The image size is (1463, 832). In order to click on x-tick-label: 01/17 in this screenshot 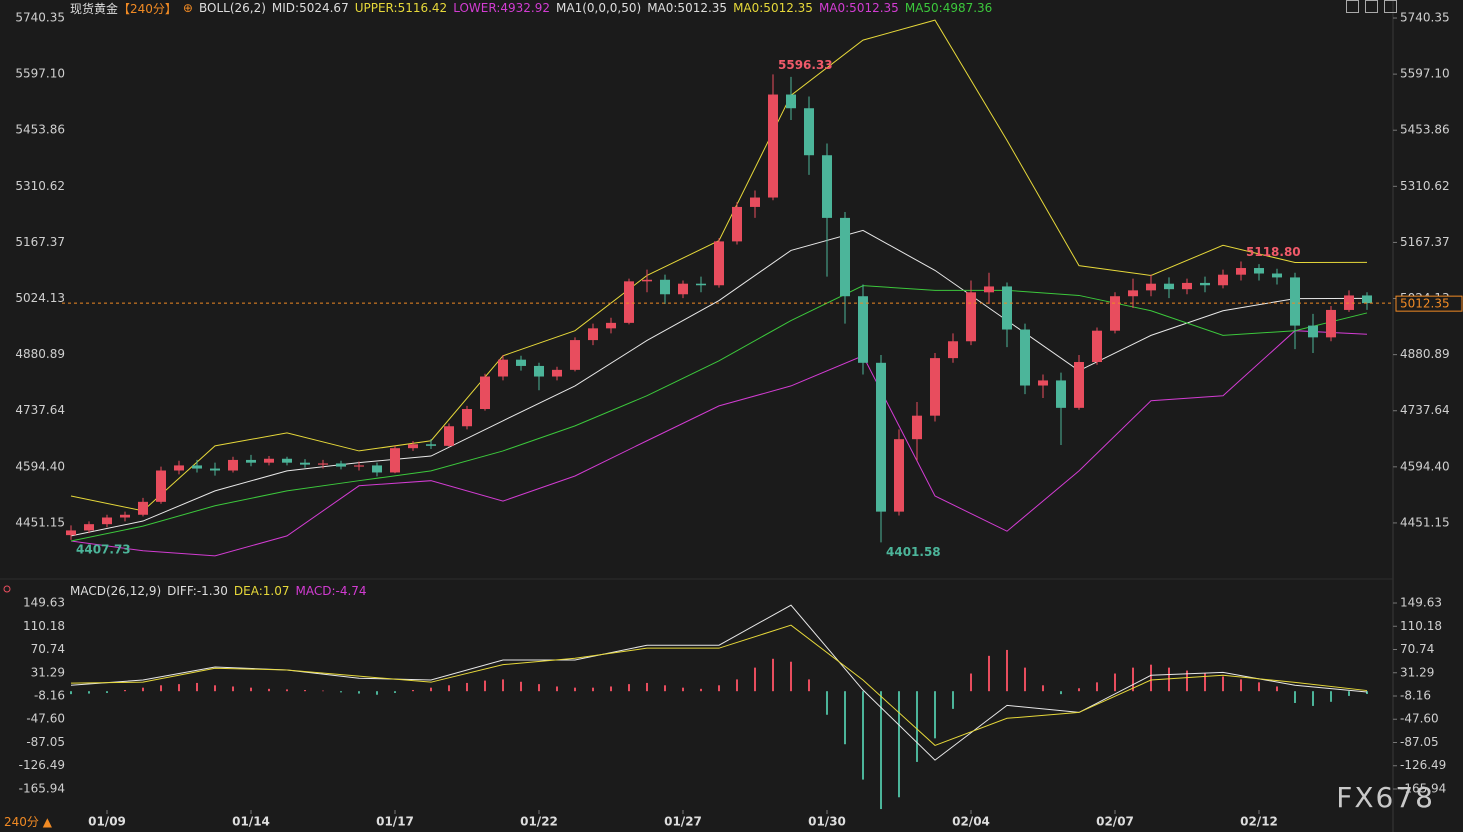, I will do `click(395, 822)`.